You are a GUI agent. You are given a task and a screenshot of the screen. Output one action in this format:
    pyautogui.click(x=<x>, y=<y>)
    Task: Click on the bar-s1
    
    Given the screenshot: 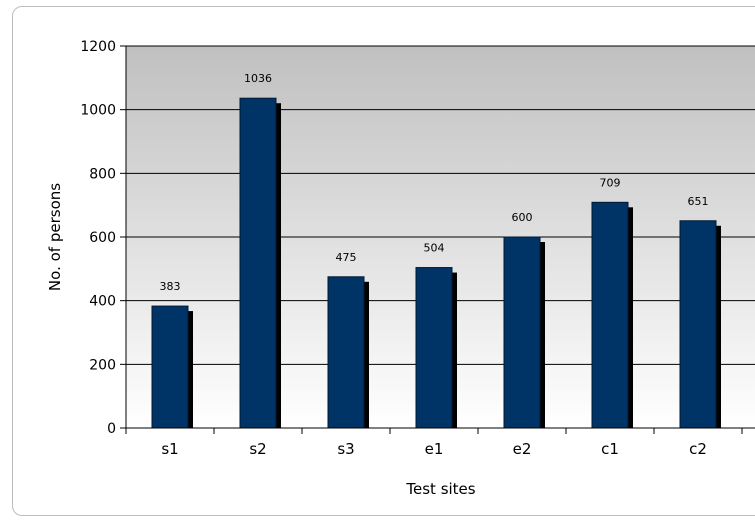 What is the action you would take?
    pyautogui.click(x=170, y=367)
    